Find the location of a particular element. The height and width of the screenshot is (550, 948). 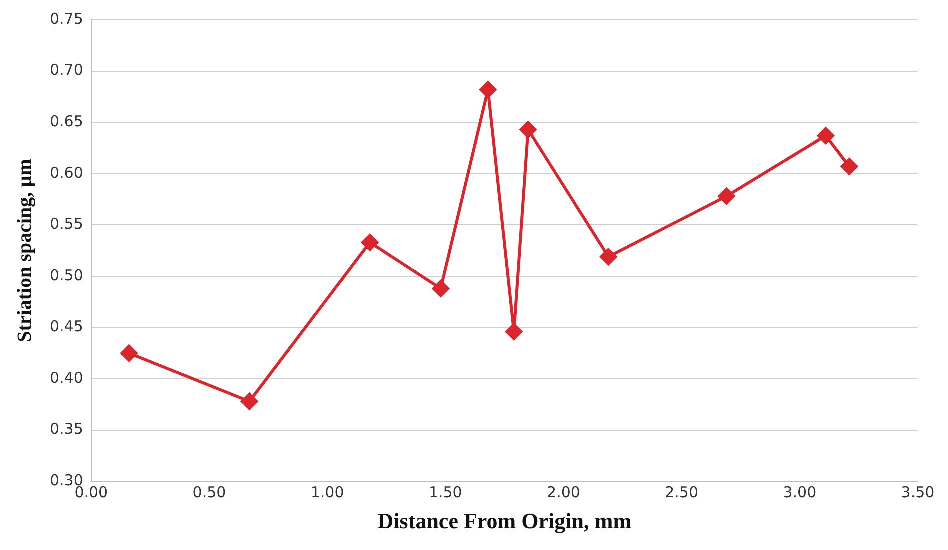

y-tick-label: 0.45 is located at coordinates (67, 327).